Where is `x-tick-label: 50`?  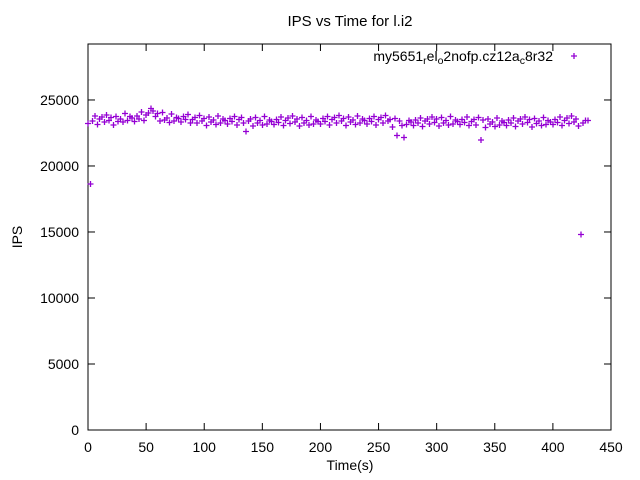 x-tick-label: 50 is located at coordinates (146, 447).